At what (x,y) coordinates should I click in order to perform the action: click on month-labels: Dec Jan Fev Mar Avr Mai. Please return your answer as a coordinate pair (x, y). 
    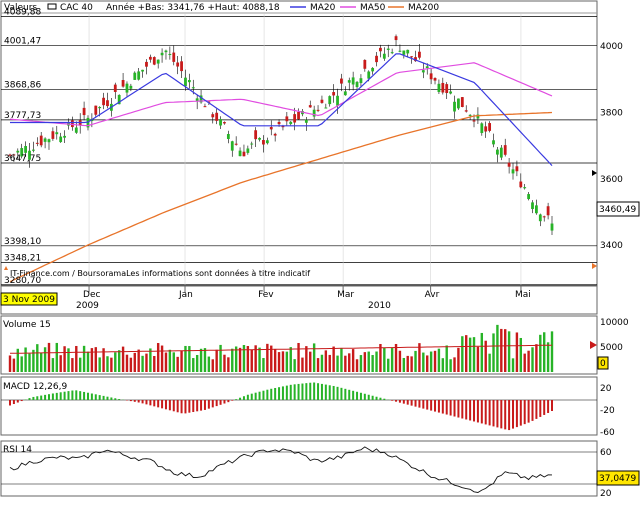
    Looking at the image, I should click on (307, 293).